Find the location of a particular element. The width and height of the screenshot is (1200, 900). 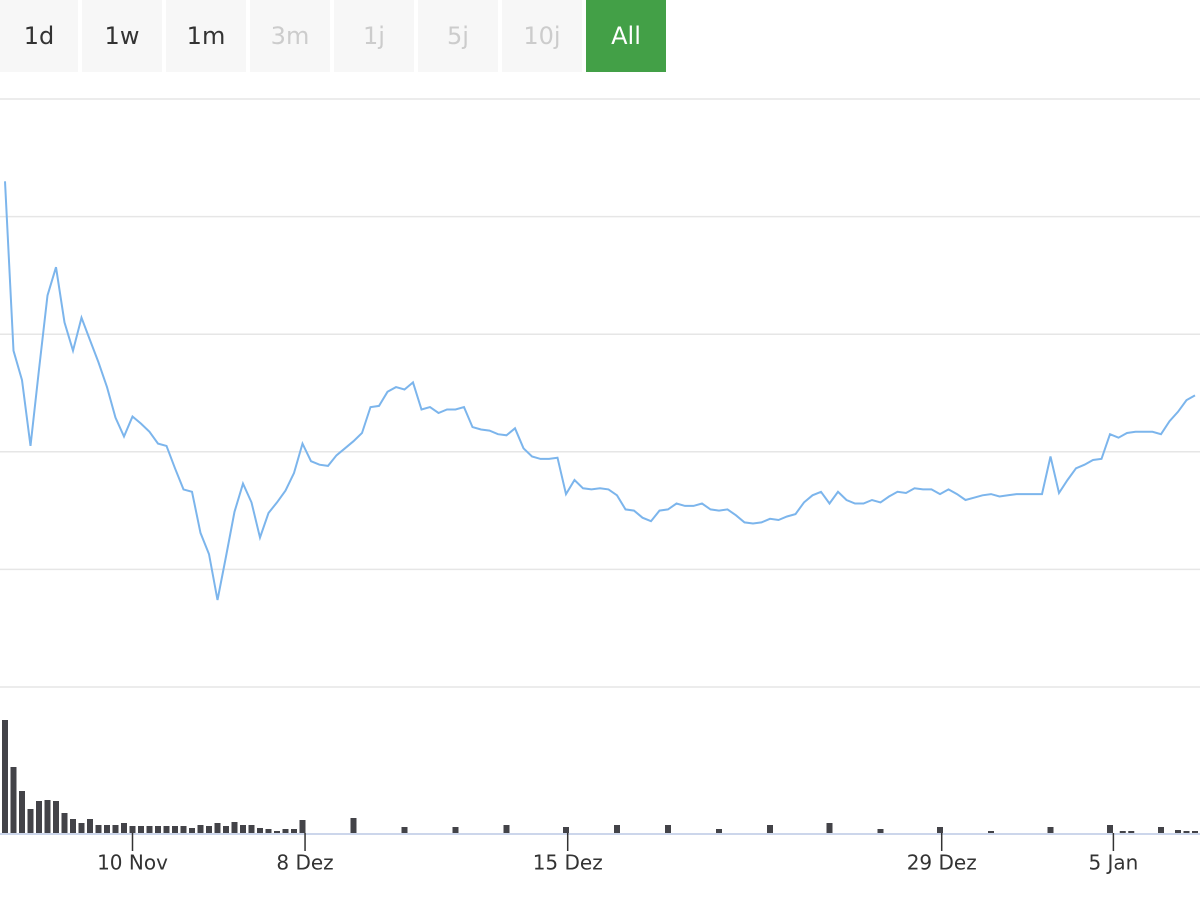

range-button: All is located at coordinates (626, 36).